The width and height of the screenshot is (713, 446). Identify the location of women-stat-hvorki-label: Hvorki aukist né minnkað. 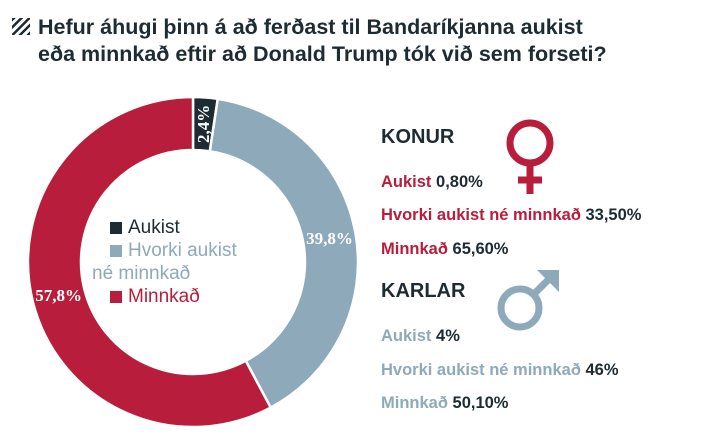
(481, 215).